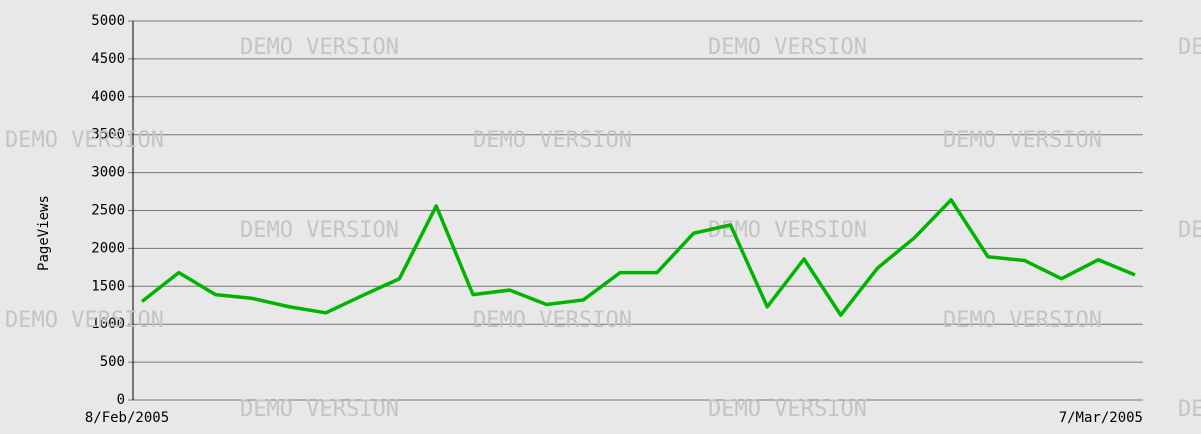 This screenshot has width=1201, height=434. I want to click on y-tick-label: 0, so click(121, 400).